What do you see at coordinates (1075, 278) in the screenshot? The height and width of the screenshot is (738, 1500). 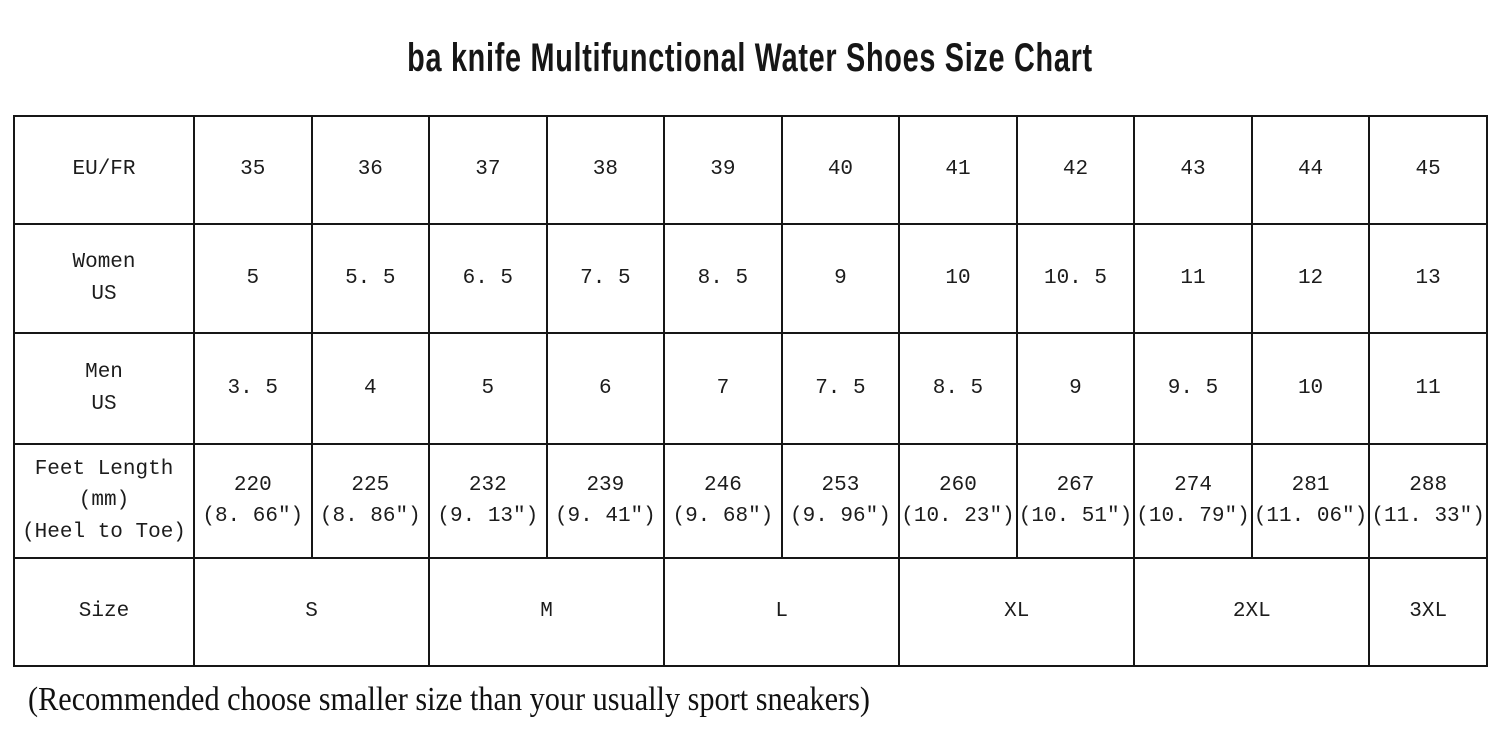 I see `table-cell: 10. 5` at bounding box center [1075, 278].